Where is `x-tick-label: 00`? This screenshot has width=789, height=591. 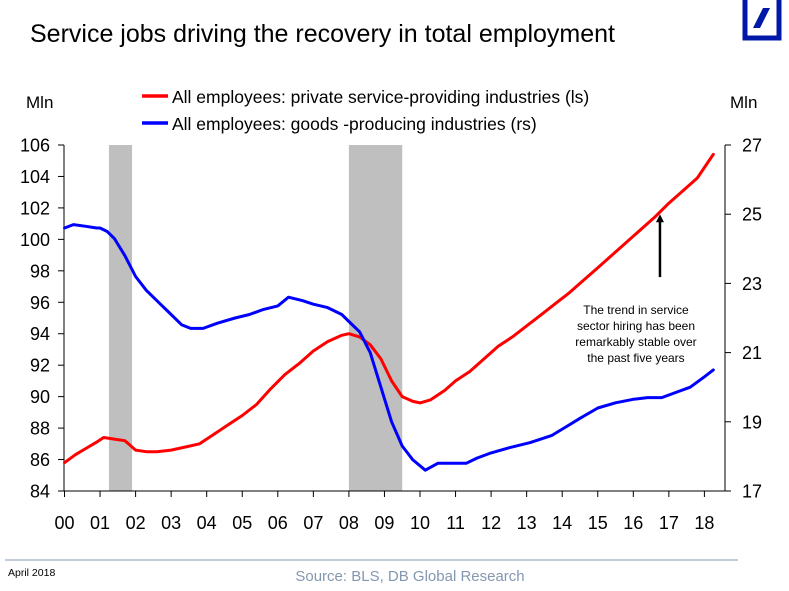 x-tick-label: 00 is located at coordinates (64, 523).